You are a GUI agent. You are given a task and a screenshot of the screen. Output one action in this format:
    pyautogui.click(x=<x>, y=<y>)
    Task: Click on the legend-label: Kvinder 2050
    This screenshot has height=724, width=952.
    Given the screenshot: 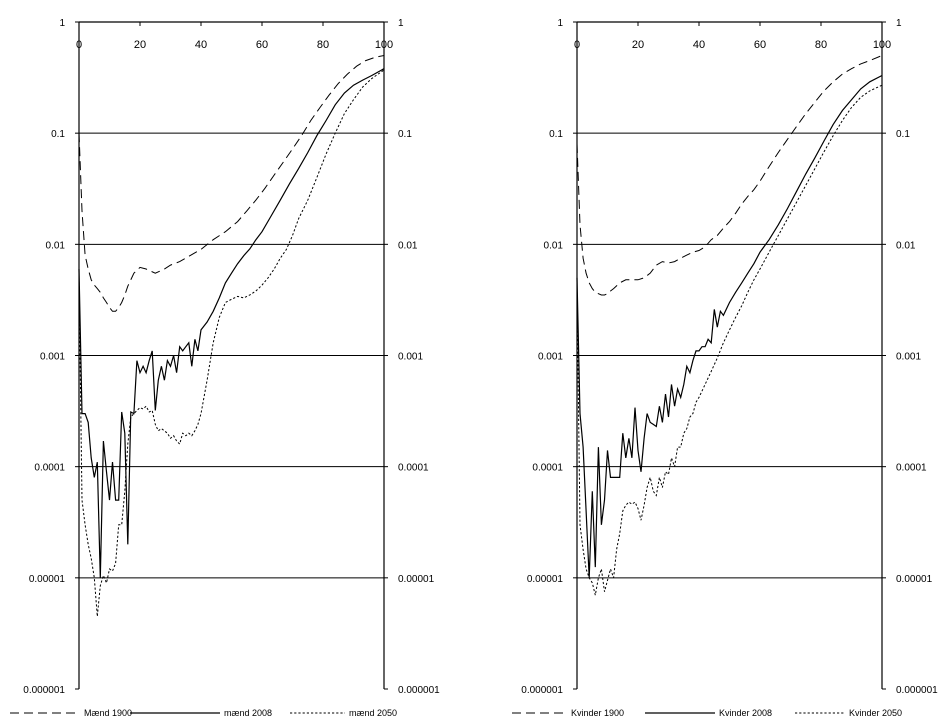 What is the action you would take?
    pyautogui.click(x=875, y=713)
    